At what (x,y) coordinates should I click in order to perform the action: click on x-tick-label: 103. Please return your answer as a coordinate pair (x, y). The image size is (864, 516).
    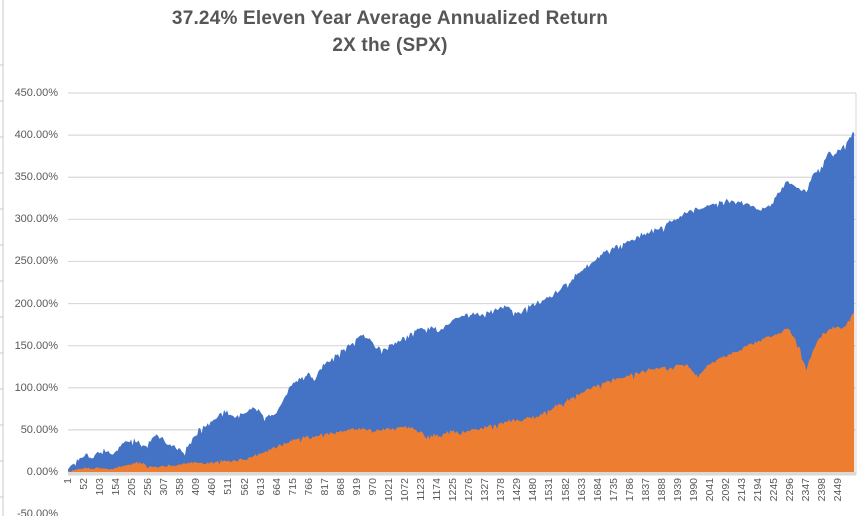
    Looking at the image, I should click on (100, 487).